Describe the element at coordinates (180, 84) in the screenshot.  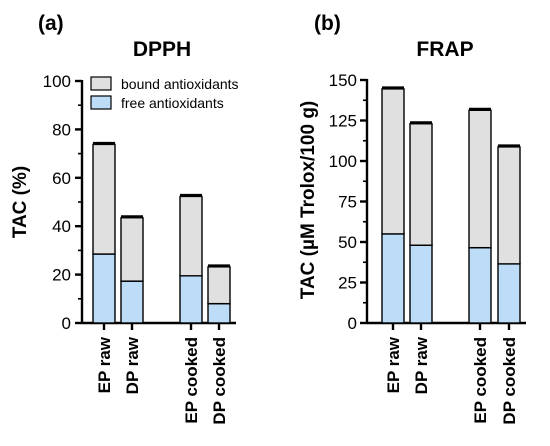
I see `legend-label: bound antioxidants` at that location.